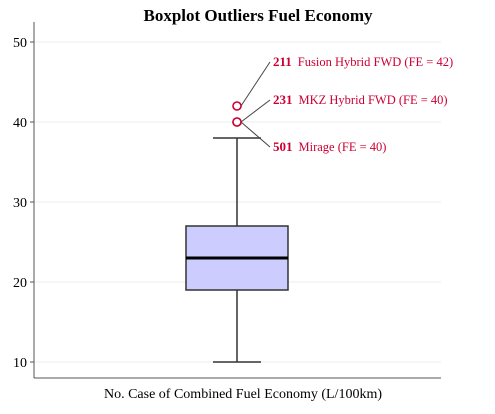  I want to click on outlier-annotation-501: 501 Mirage (FE = 40), so click(329, 146).